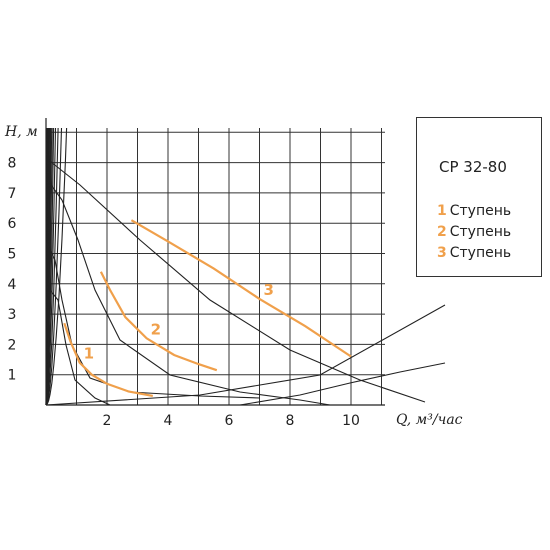 The height and width of the screenshot is (550, 550). What do you see at coordinates (269, 290) in the screenshot?
I see `series-label-3: 3` at bounding box center [269, 290].